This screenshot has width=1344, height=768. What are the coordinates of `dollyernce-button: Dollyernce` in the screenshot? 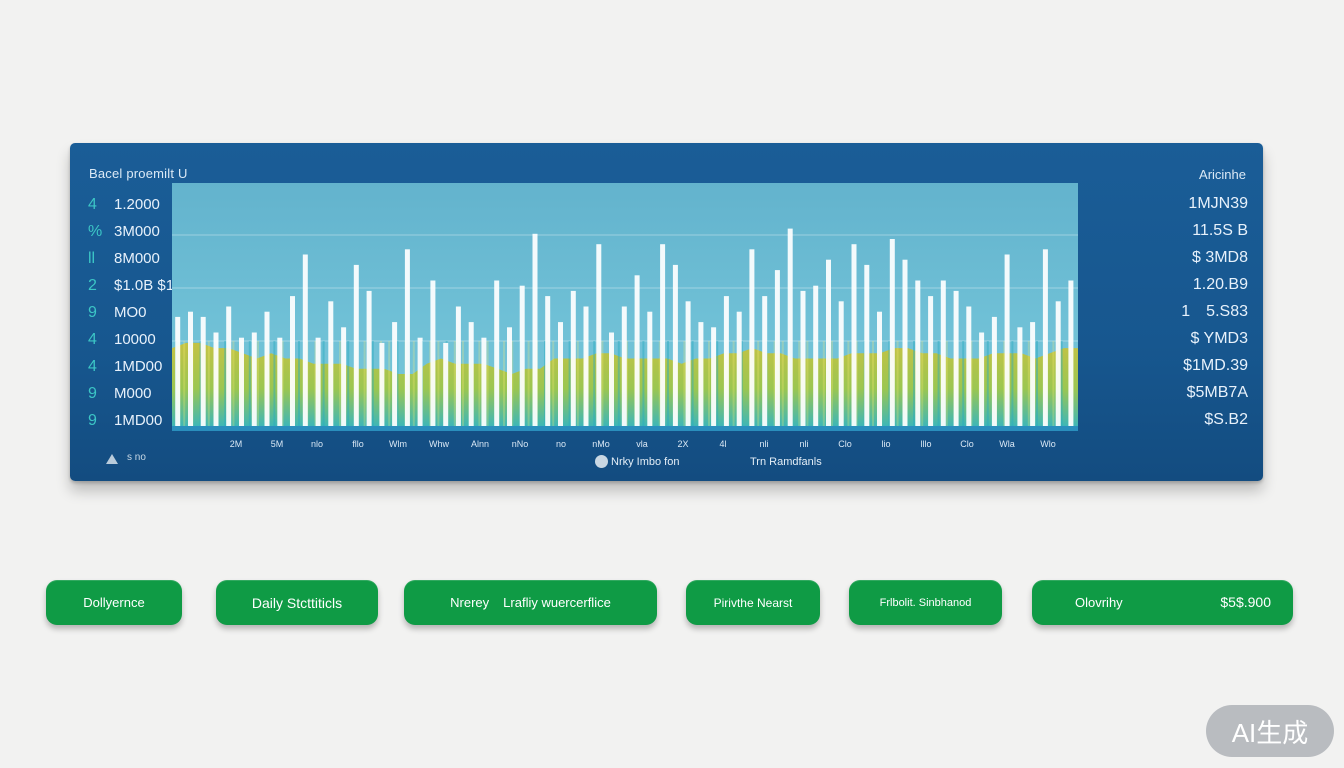 It's located at (114, 602).